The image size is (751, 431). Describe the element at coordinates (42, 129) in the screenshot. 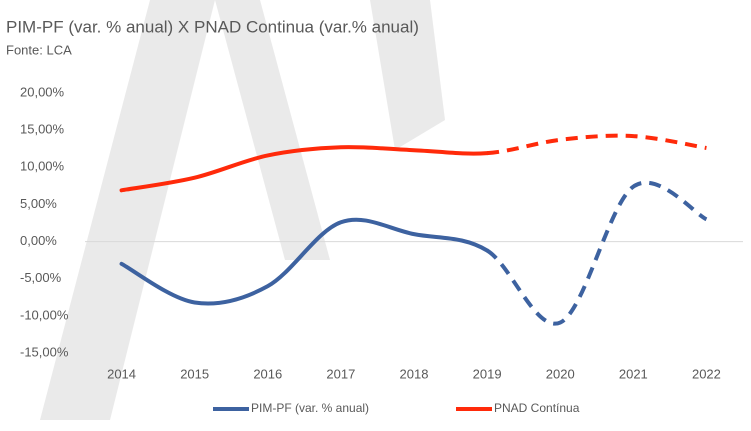

I see `y-tick-label: 15,00%` at that location.